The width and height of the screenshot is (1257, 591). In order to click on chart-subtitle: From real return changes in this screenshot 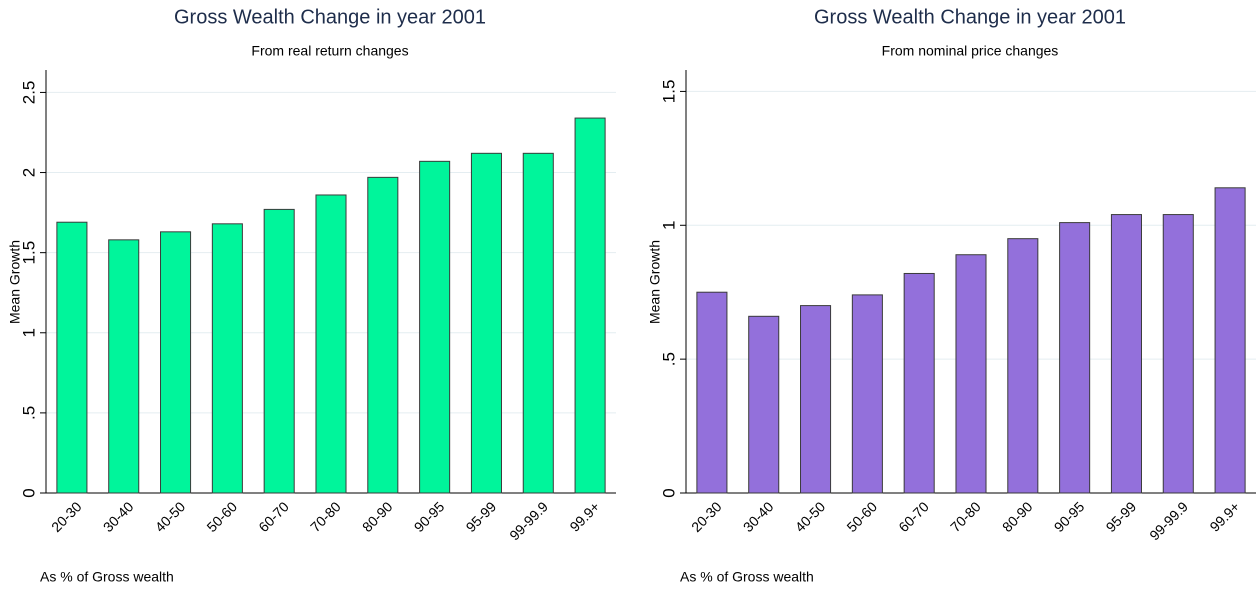, I will do `click(329, 51)`.